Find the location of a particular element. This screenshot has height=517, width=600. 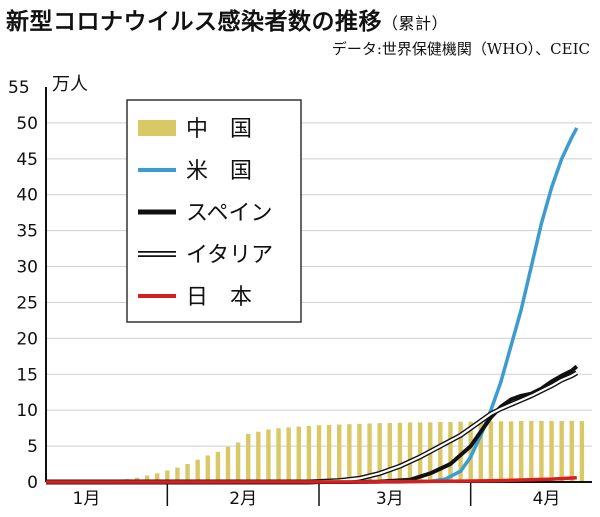

chart-source: データ:世界保健機関（WHO）、CEIC is located at coordinates (460, 49).